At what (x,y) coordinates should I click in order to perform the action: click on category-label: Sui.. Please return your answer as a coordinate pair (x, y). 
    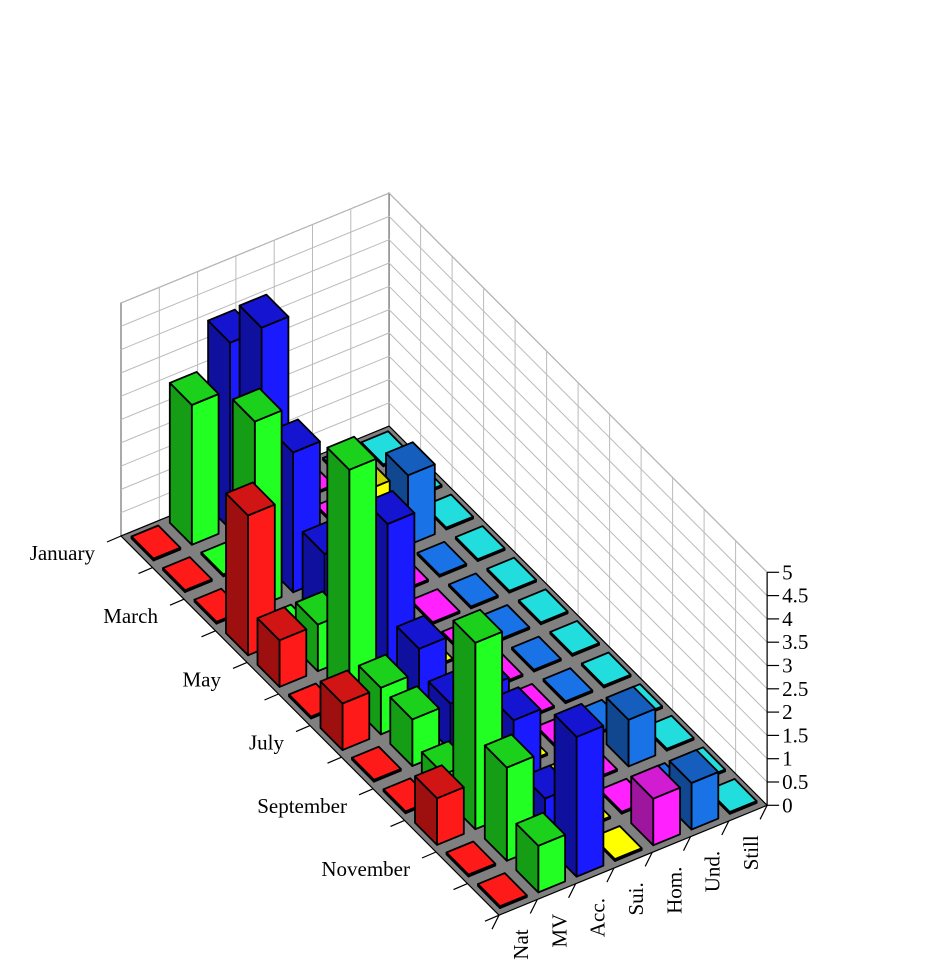
    Looking at the image, I should click on (636, 898).